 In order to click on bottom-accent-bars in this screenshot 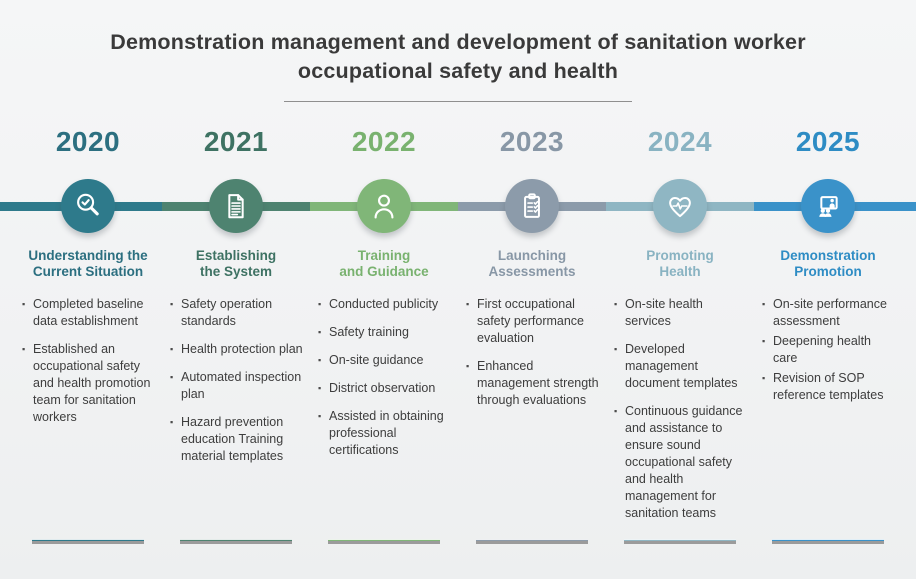, I will do `click(458, 541)`.